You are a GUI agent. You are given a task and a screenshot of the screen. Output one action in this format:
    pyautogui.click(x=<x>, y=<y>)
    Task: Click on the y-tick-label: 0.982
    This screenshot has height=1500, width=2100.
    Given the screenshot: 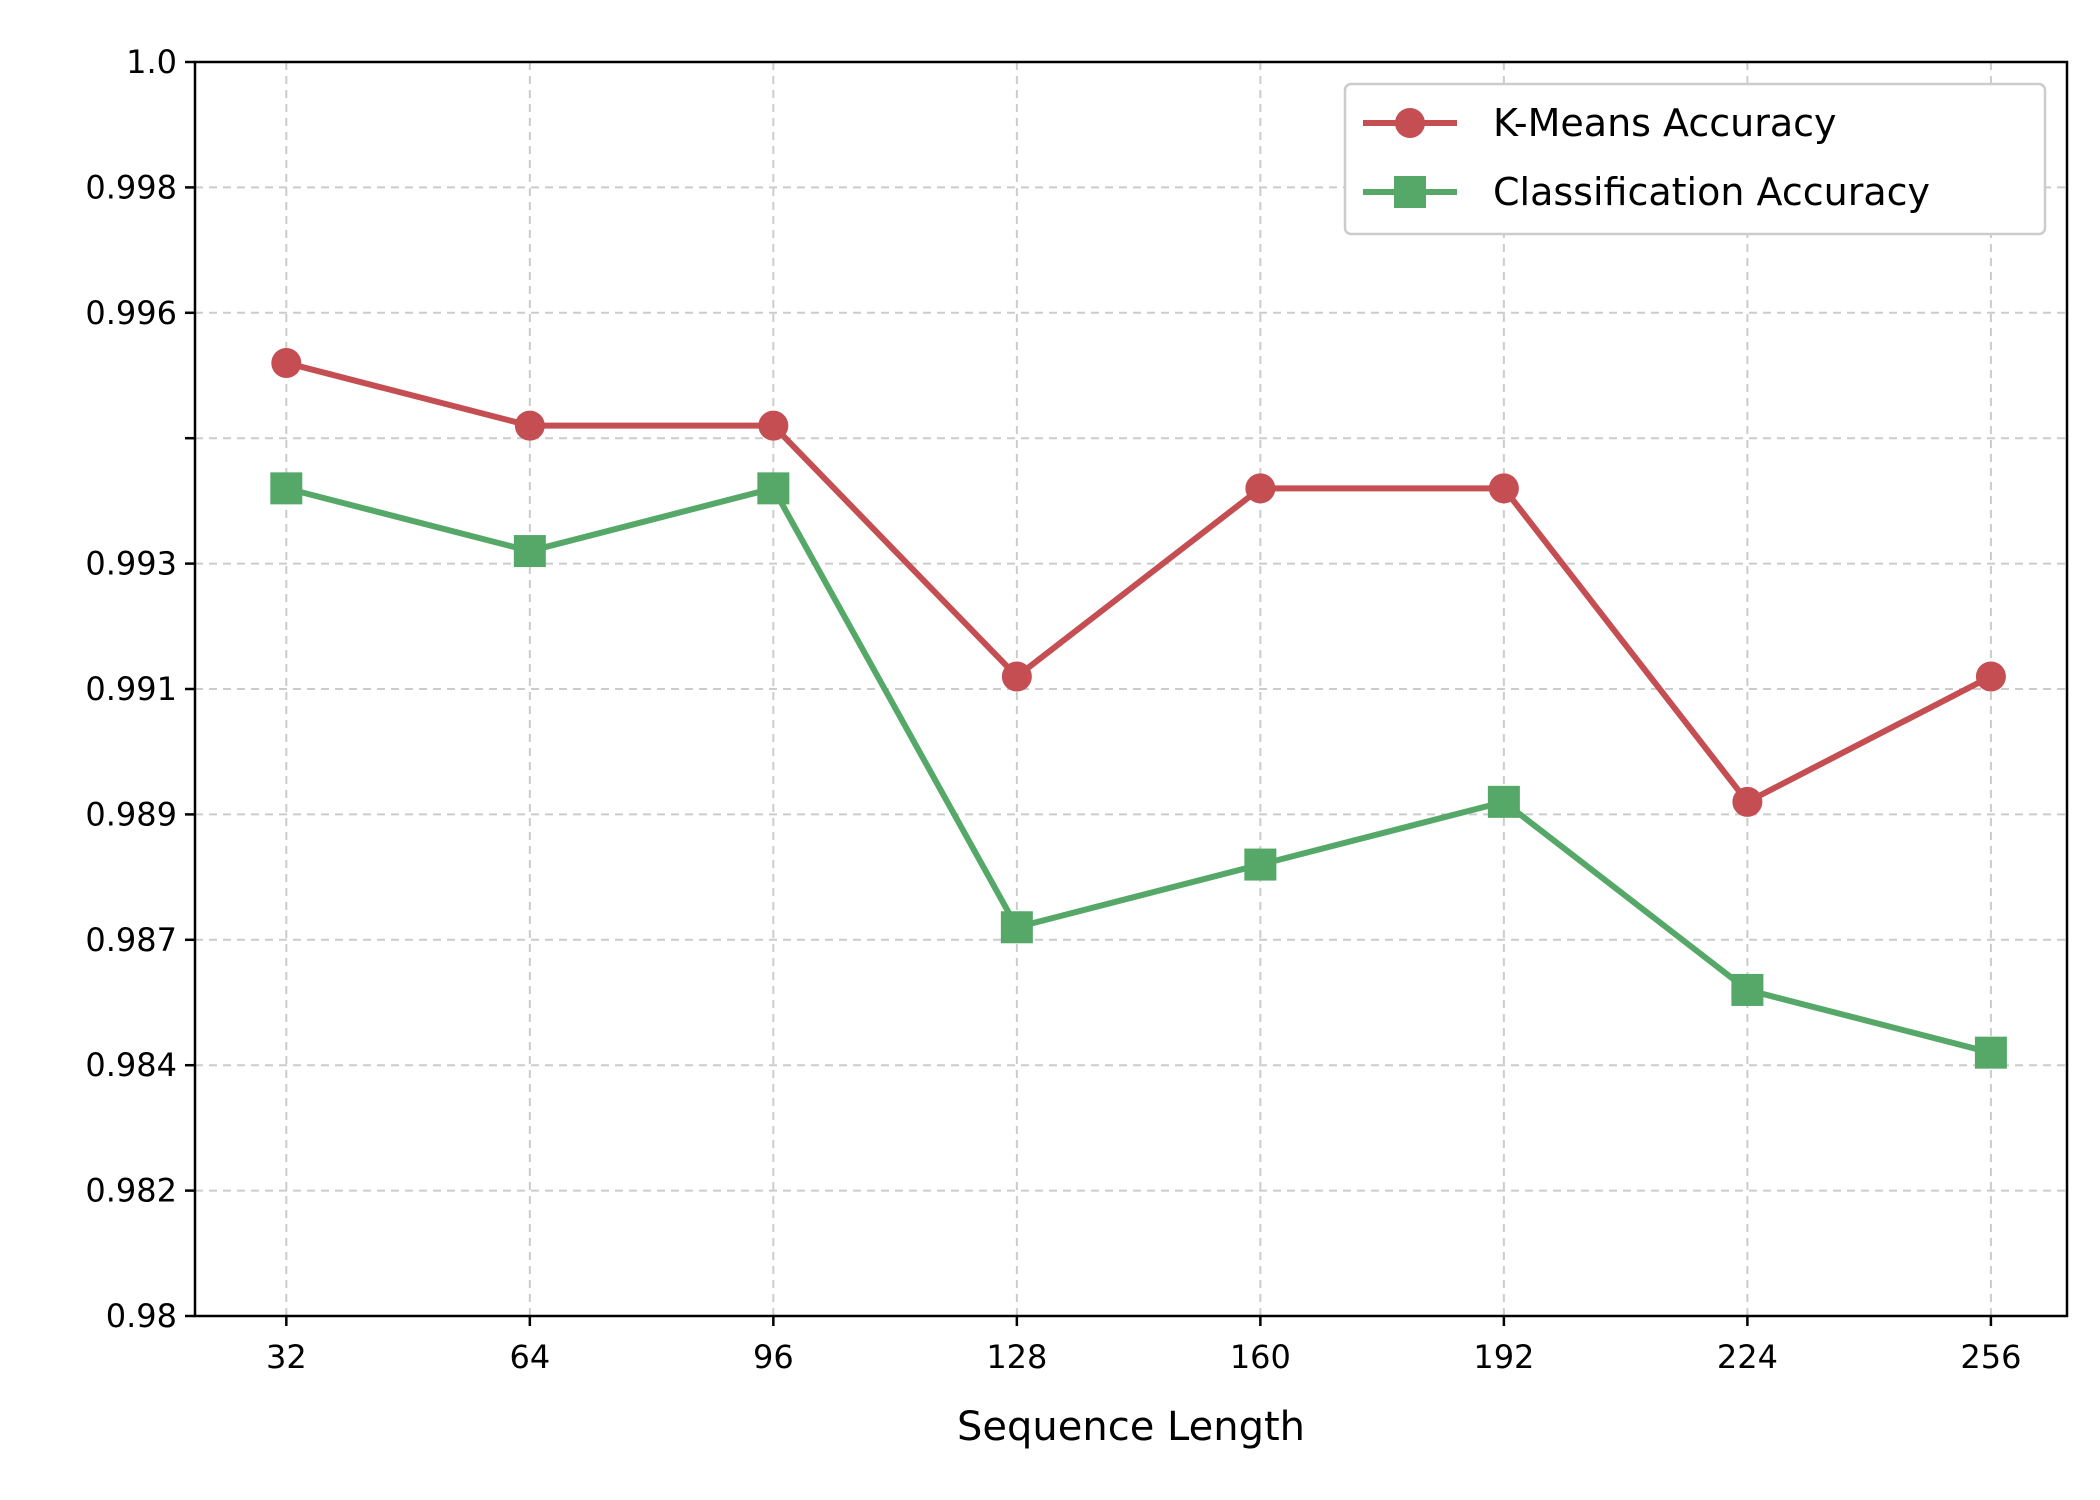 What is the action you would take?
    pyautogui.click(x=131, y=1191)
    